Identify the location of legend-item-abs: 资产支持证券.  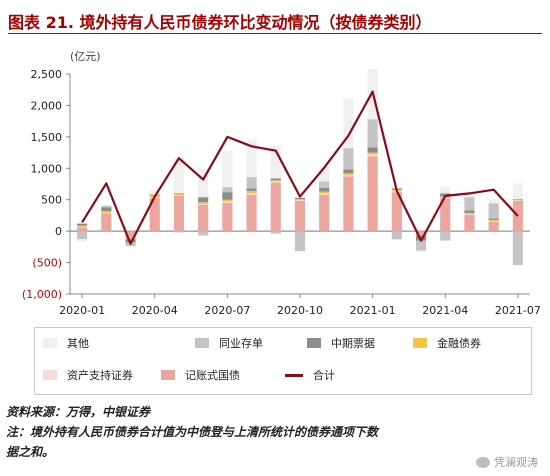
(88, 375).